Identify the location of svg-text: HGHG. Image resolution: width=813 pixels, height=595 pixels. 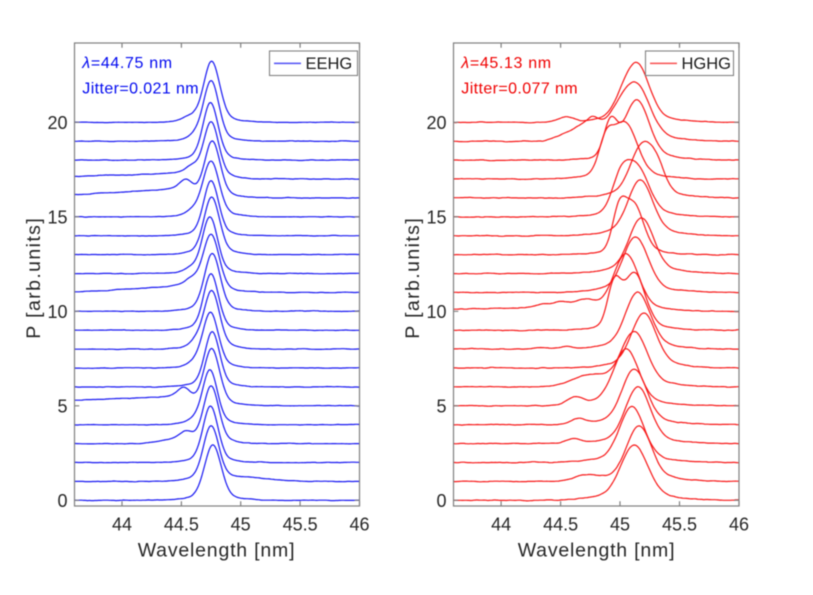
(707, 64).